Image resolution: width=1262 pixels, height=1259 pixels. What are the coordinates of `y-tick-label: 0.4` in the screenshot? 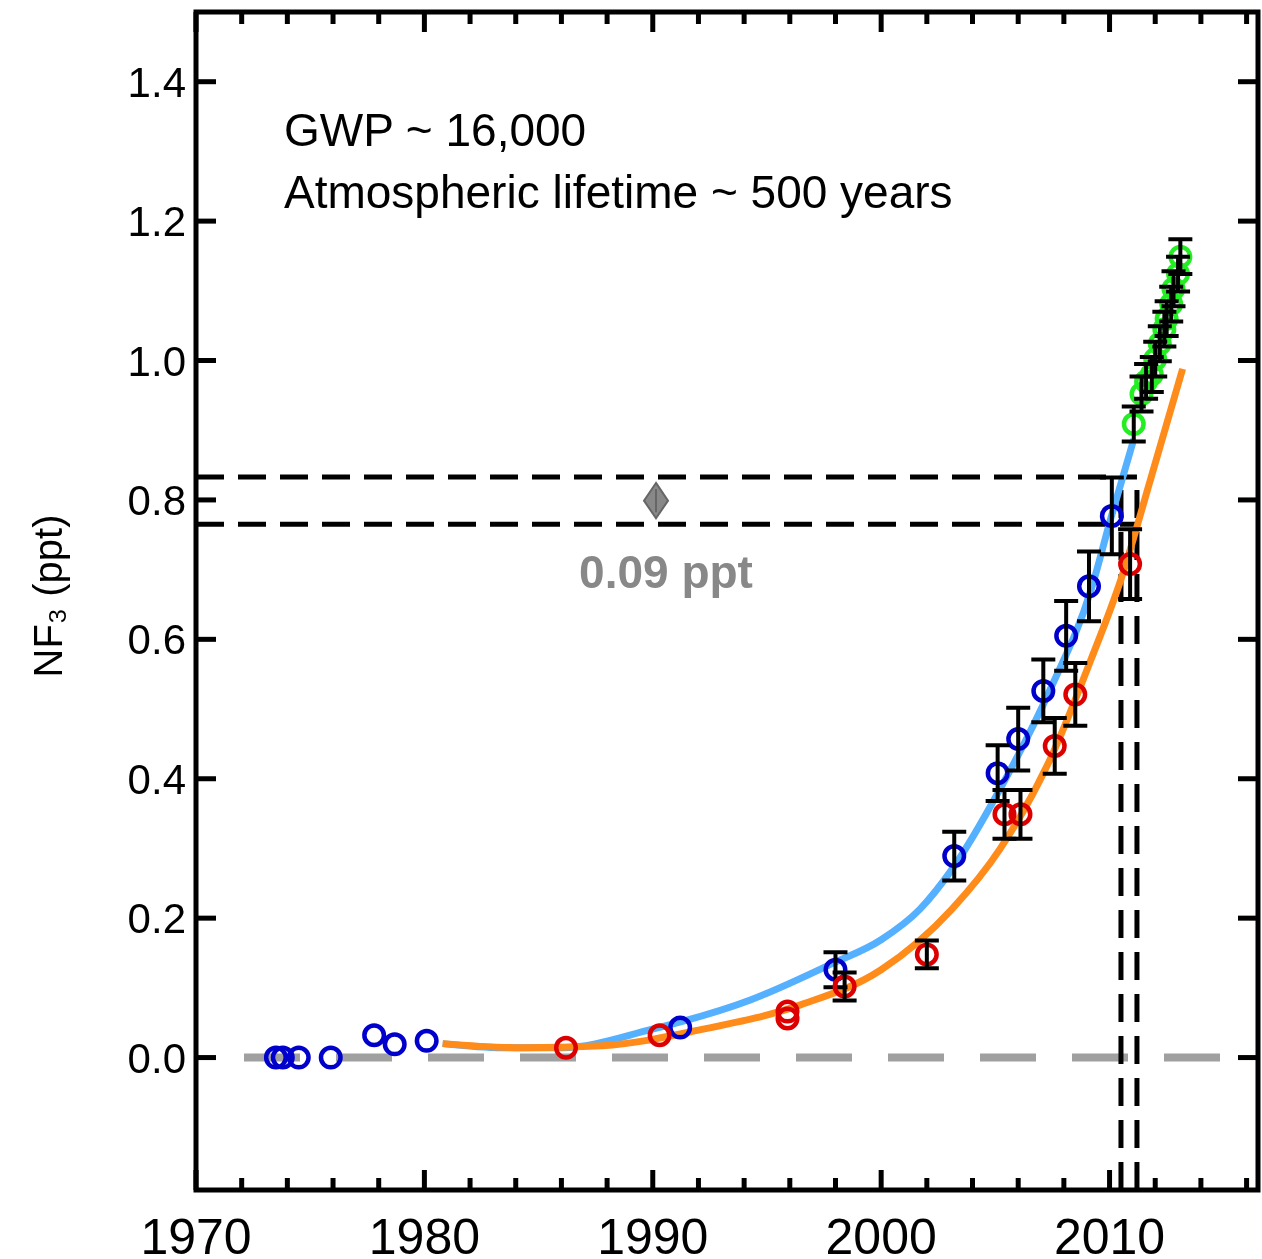 It's located at (156, 779).